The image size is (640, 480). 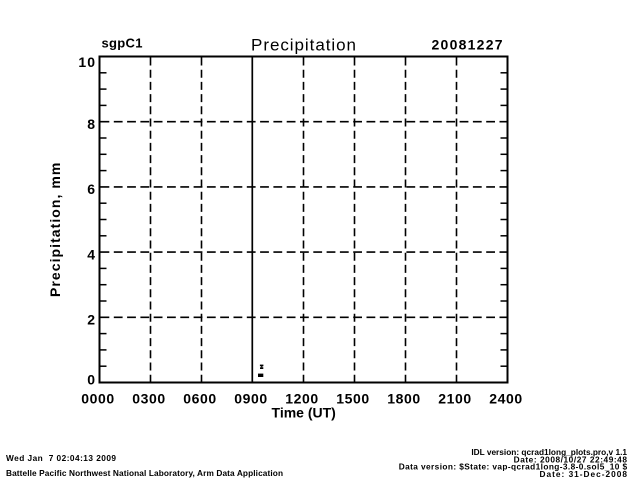 I want to click on svg-text: 8, so click(x=91, y=124).